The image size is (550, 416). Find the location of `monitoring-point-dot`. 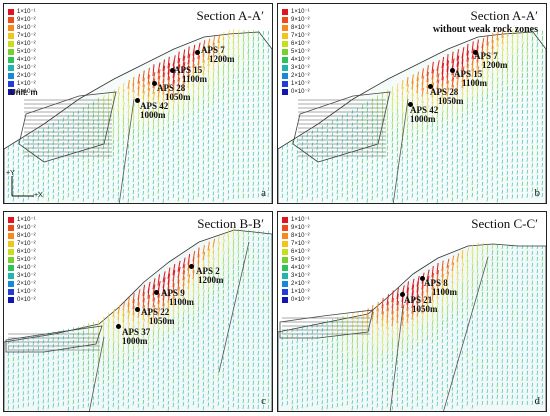

monitoring-point-dot is located at coordinates (137, 309).